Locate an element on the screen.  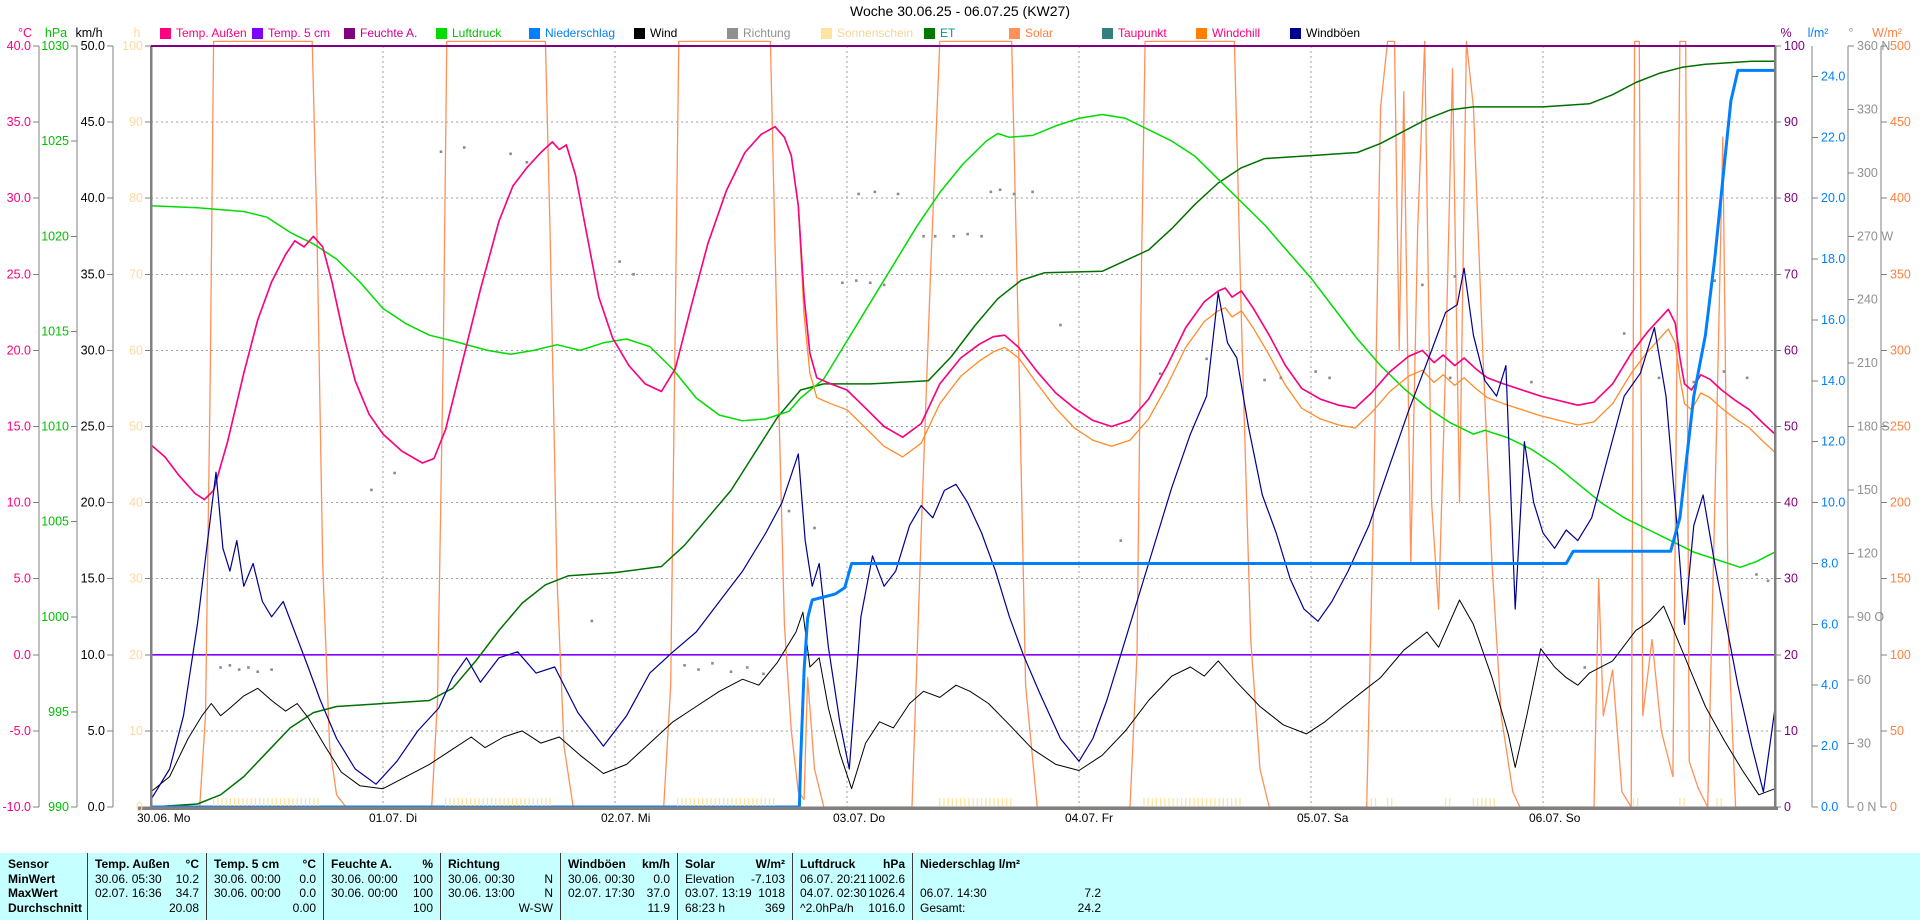
stats-col-header-windboeen: Windböen is located at coordinates (597, 864).